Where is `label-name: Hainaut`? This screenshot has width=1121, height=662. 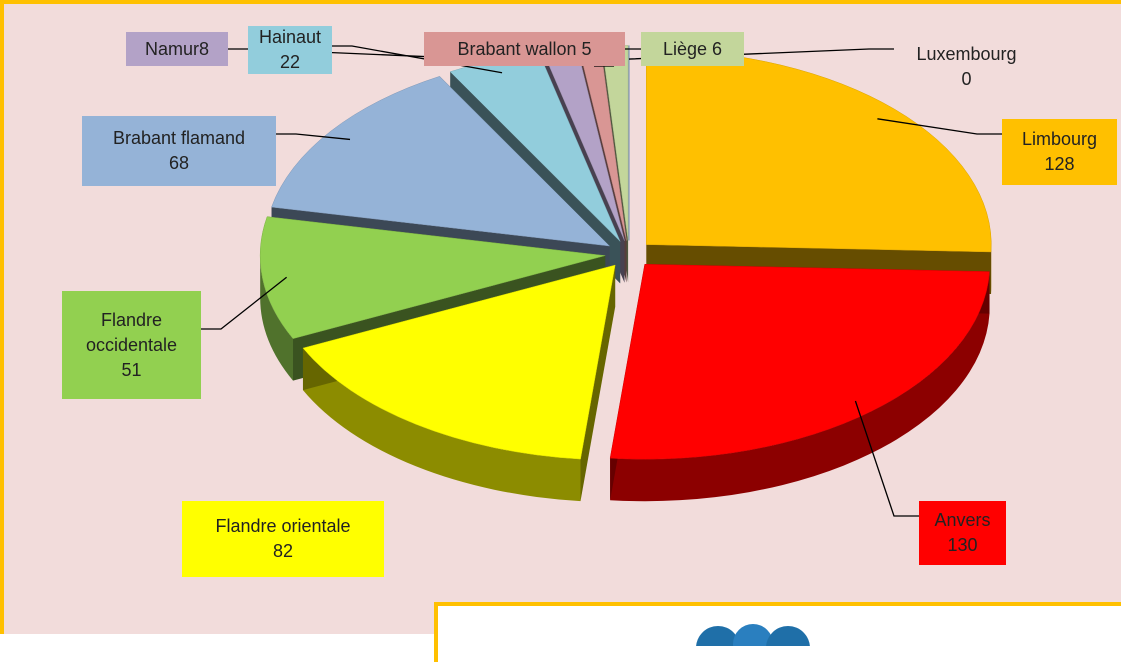
label-name: Hainaut is located at coordinates (290, 37).